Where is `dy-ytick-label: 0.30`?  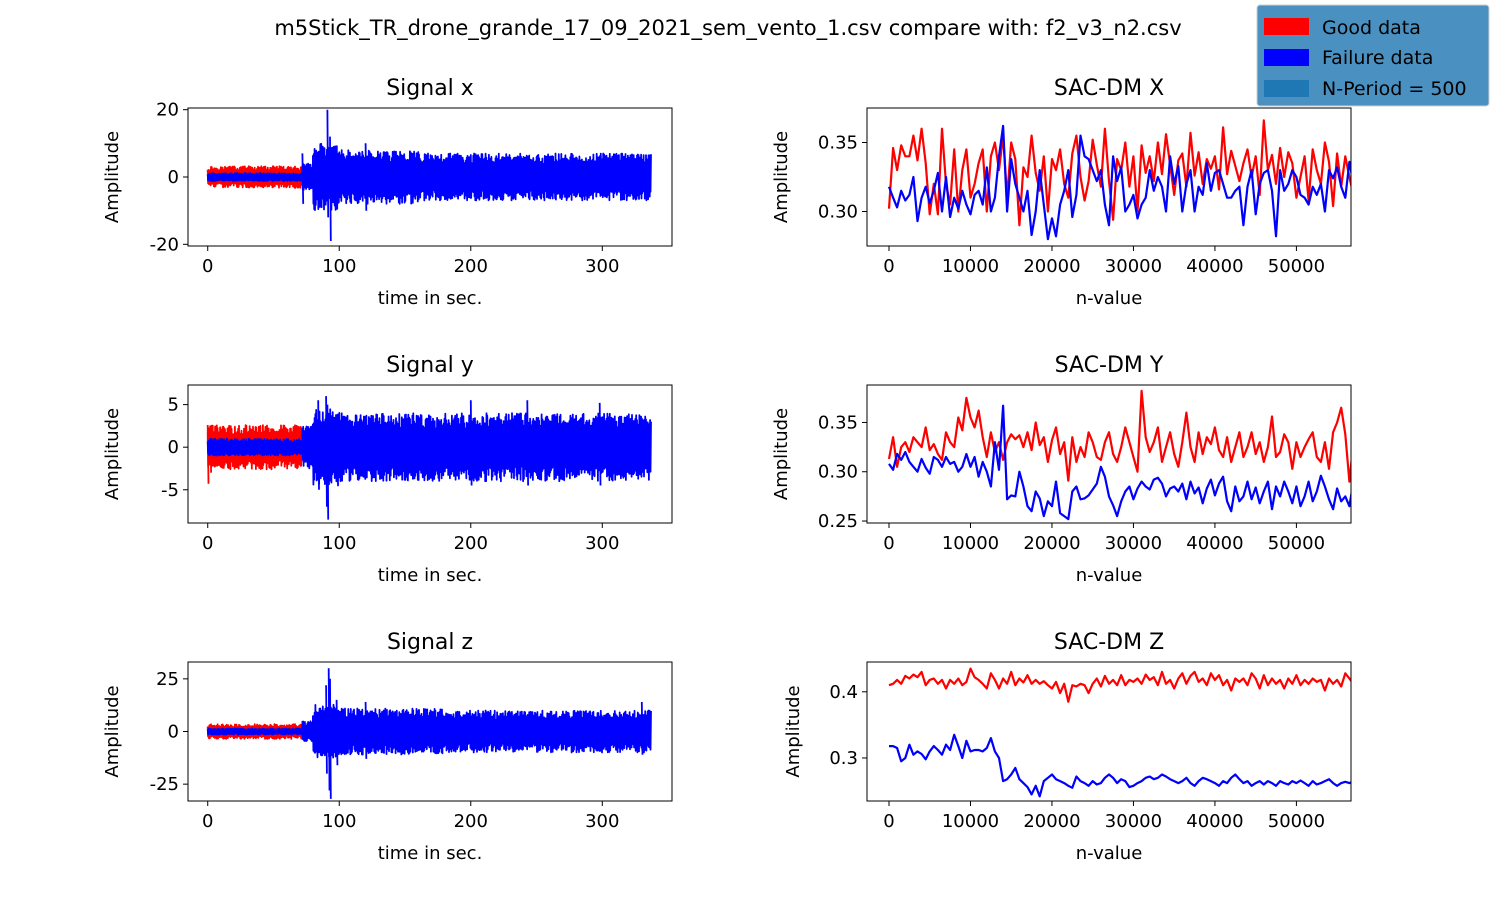
dy-ytick-label: 0.30 is located at coordinates (838, 472).